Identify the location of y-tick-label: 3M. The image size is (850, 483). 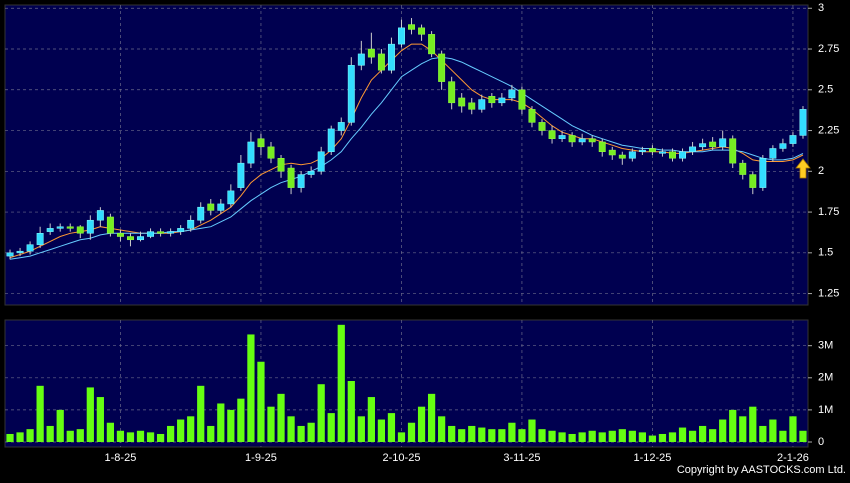
(825, 346).